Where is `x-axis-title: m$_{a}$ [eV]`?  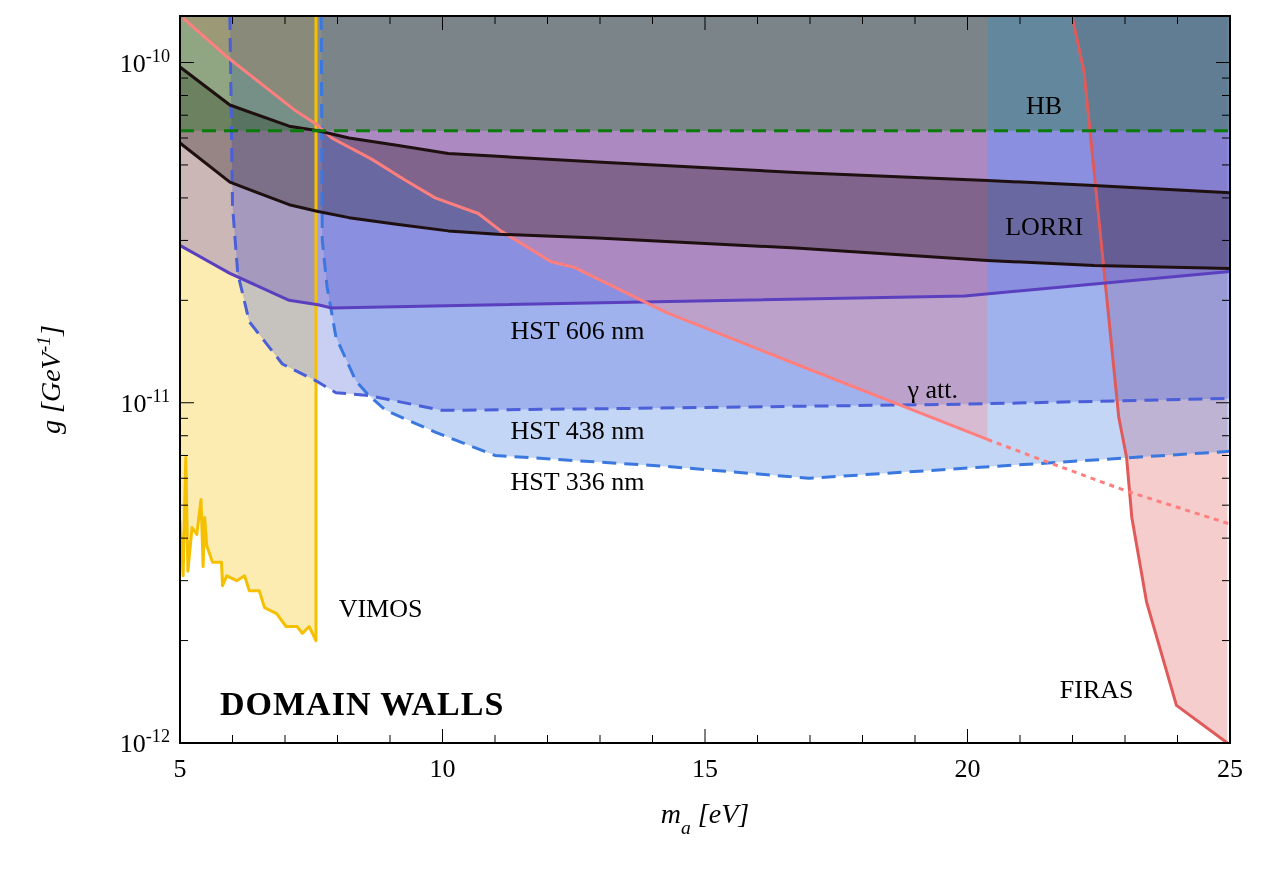 x-axis-title: m$_{a}$ [eV] is located at coordinates (705, 818).